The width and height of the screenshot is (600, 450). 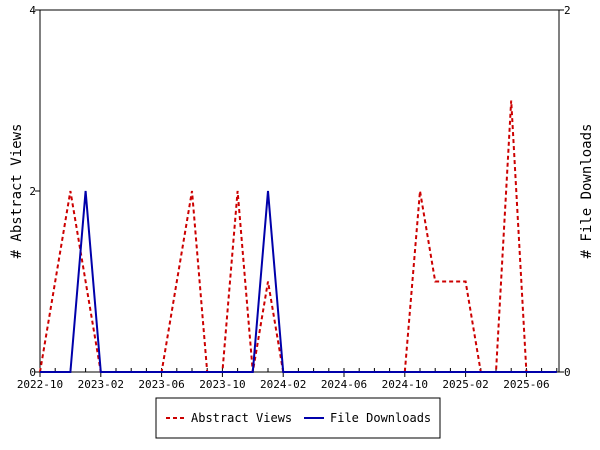 I want to click on y-tick-label: 0, so click(x=32, y=372).